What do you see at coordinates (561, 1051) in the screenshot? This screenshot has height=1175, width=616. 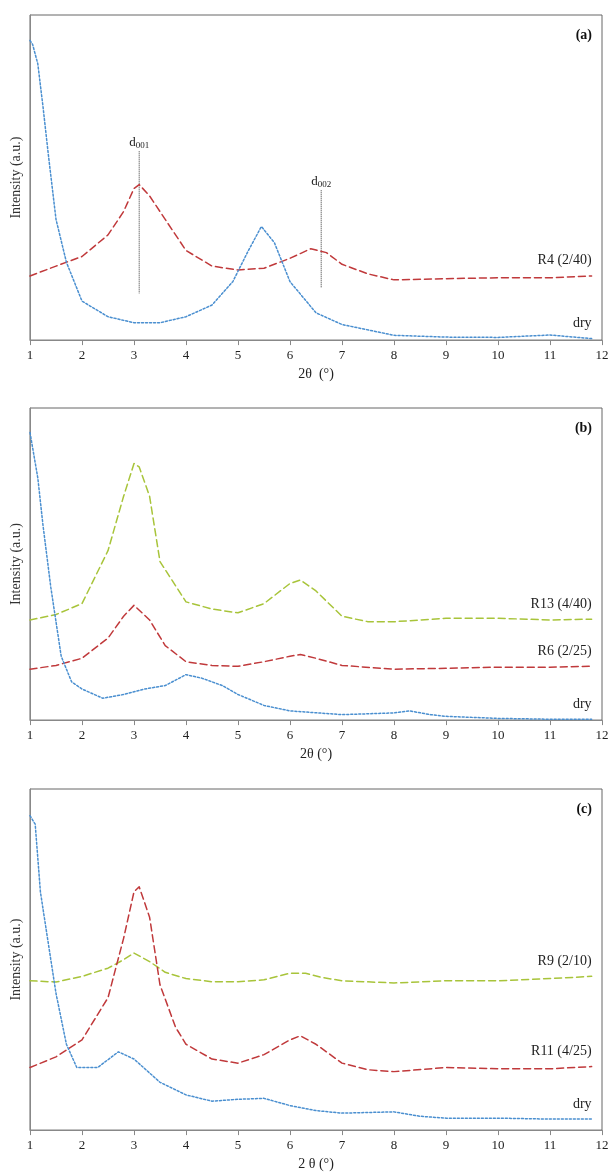 I see `series-label: R11 (4/25)` at bounding box center [561, 1051].